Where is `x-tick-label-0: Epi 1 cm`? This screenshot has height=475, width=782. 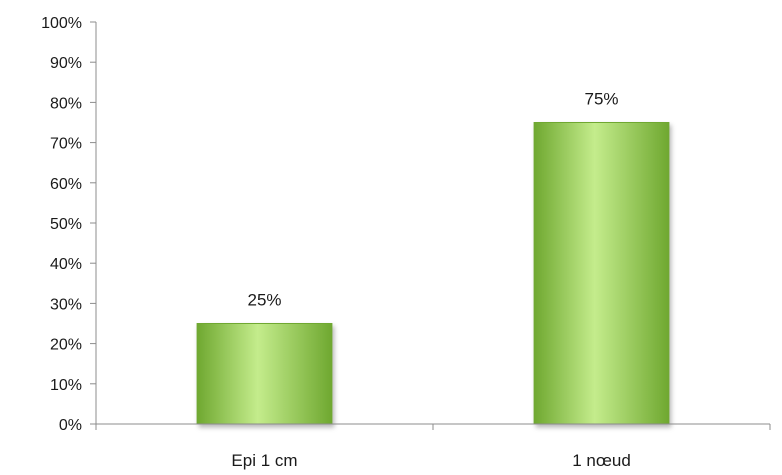
x-tick-label-0: Epi 1 cm is located at coordinates (264, 460).